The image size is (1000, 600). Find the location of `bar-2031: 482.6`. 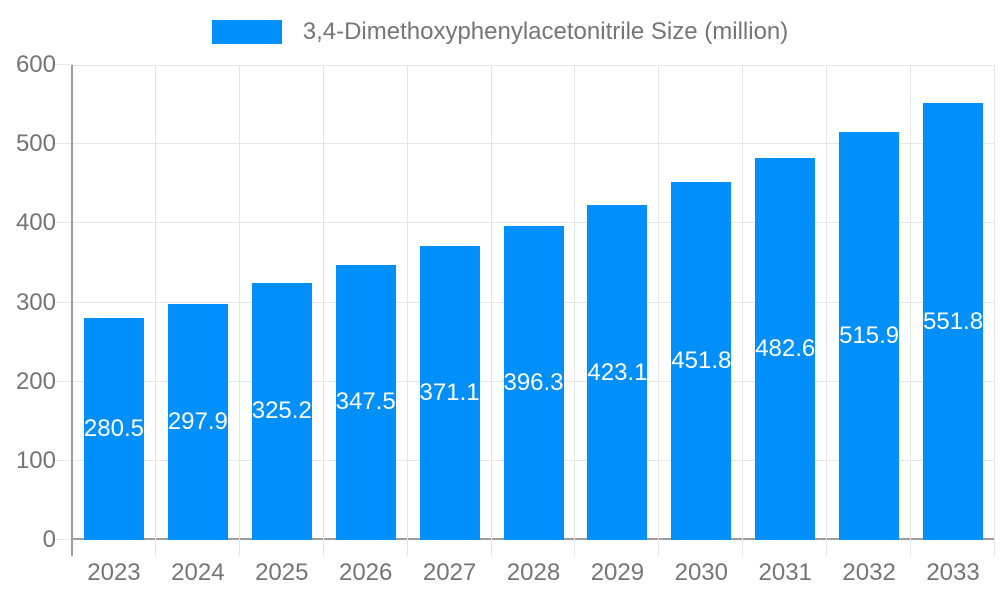

bar-2031: 482.6 is located at coordinates (785, 348).